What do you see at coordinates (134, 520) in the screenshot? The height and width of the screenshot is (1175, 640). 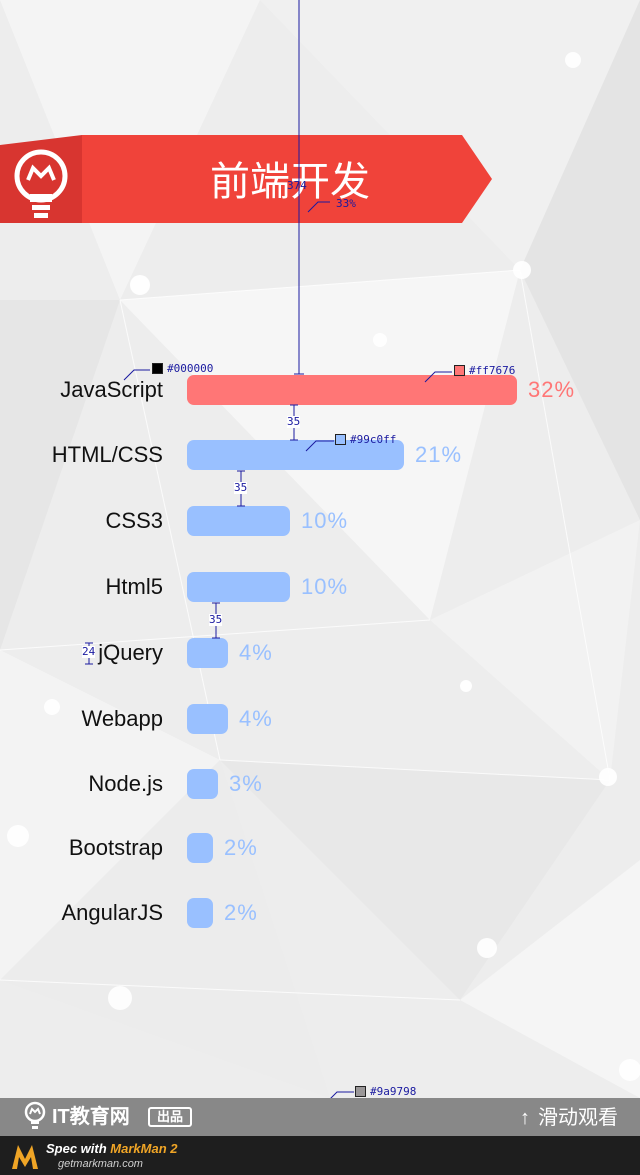 I see `category-label: CSS3` at bounding box center [134, 520].